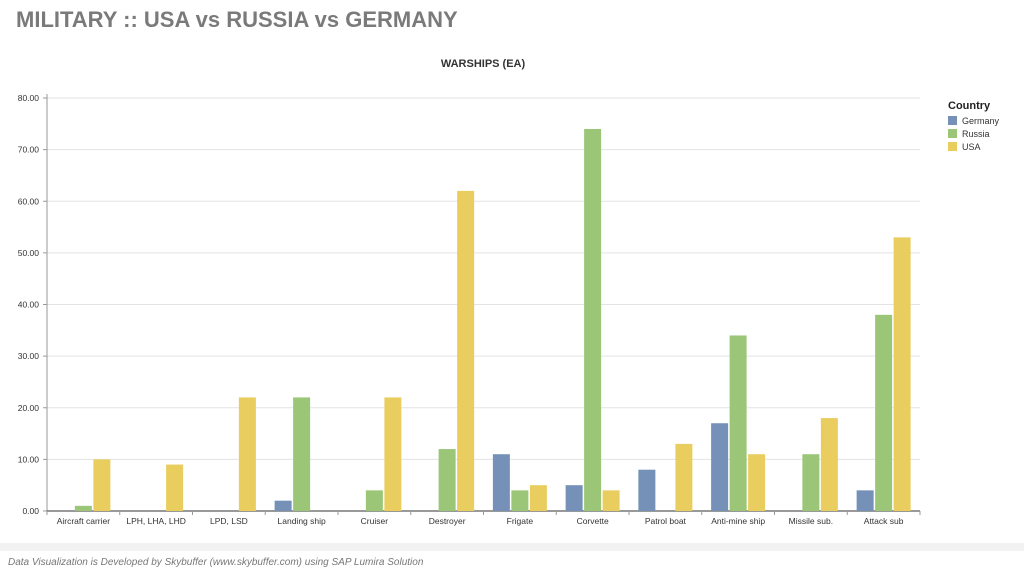  What do you see at coordinates (593, 521) in the screenshot?
I see `x-tick-label: Corvette` at bounding box center [593, 521].